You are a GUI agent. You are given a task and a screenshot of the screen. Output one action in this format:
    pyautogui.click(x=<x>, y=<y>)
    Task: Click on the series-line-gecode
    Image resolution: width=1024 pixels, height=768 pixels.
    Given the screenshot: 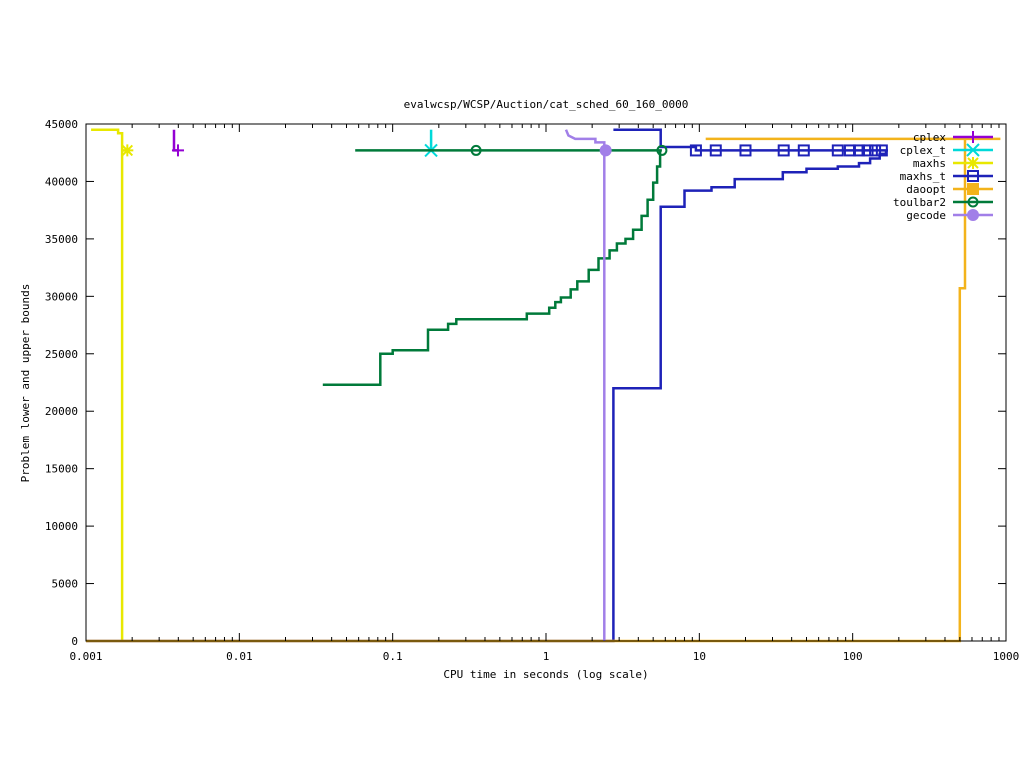 What is the action you would take?
    pyautogui.click(x=585, y=385)
    